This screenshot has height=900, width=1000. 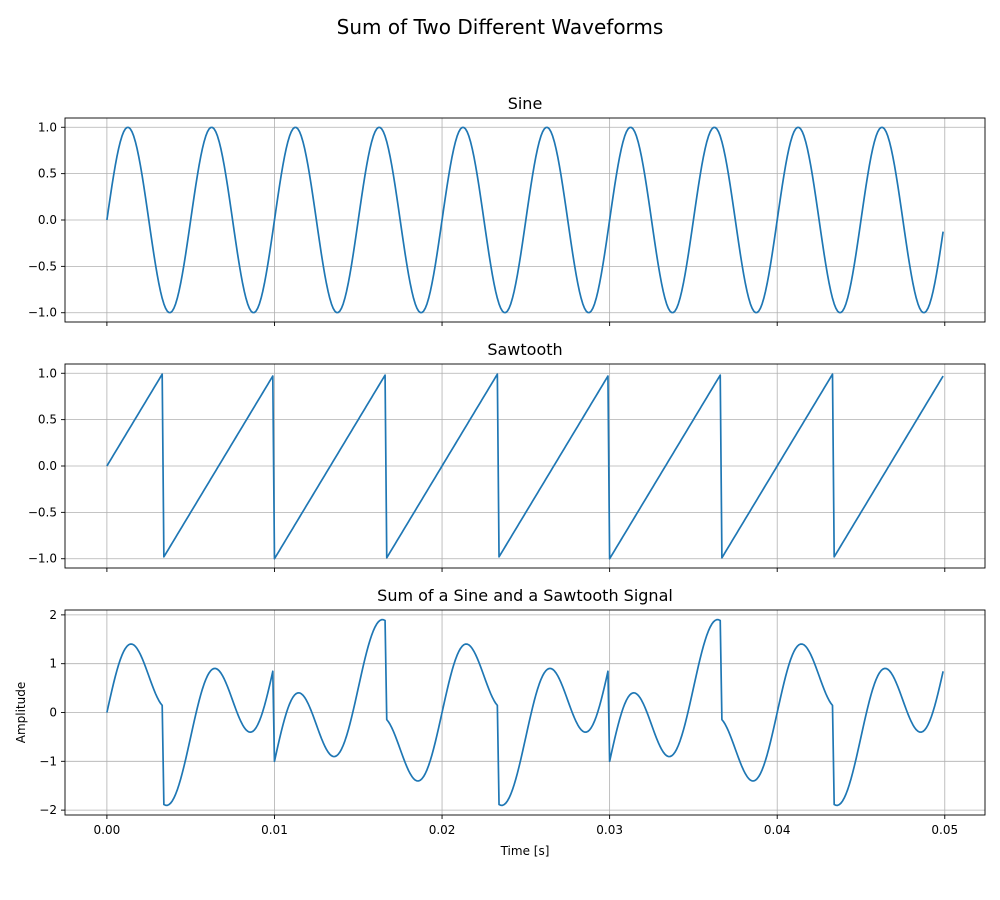 I want to click on y-tick-label: −1, so click(x=48, y=761).